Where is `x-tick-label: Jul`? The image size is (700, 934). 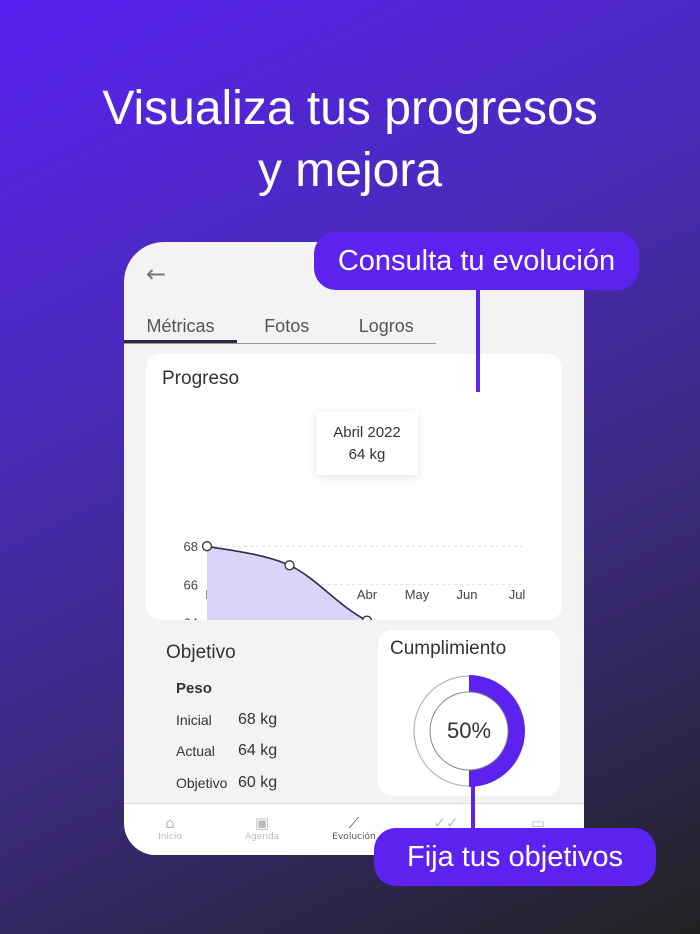 x-tick-label: Jul is located at coordinates (517, 594).